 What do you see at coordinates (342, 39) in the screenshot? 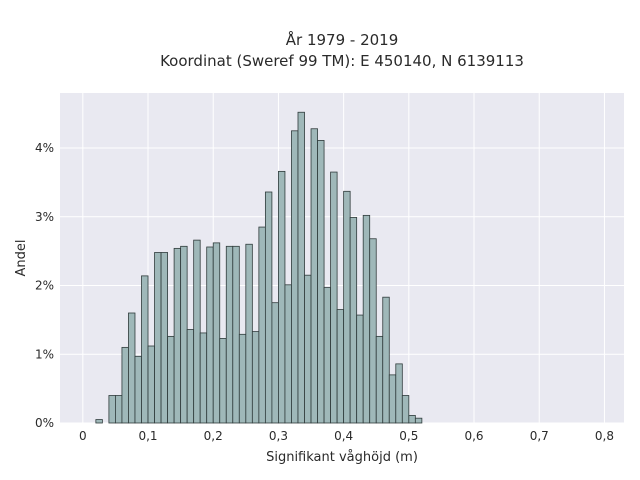
I see `chart-title-line1: År 1979 - 2019` at bounding box center [342, 39].